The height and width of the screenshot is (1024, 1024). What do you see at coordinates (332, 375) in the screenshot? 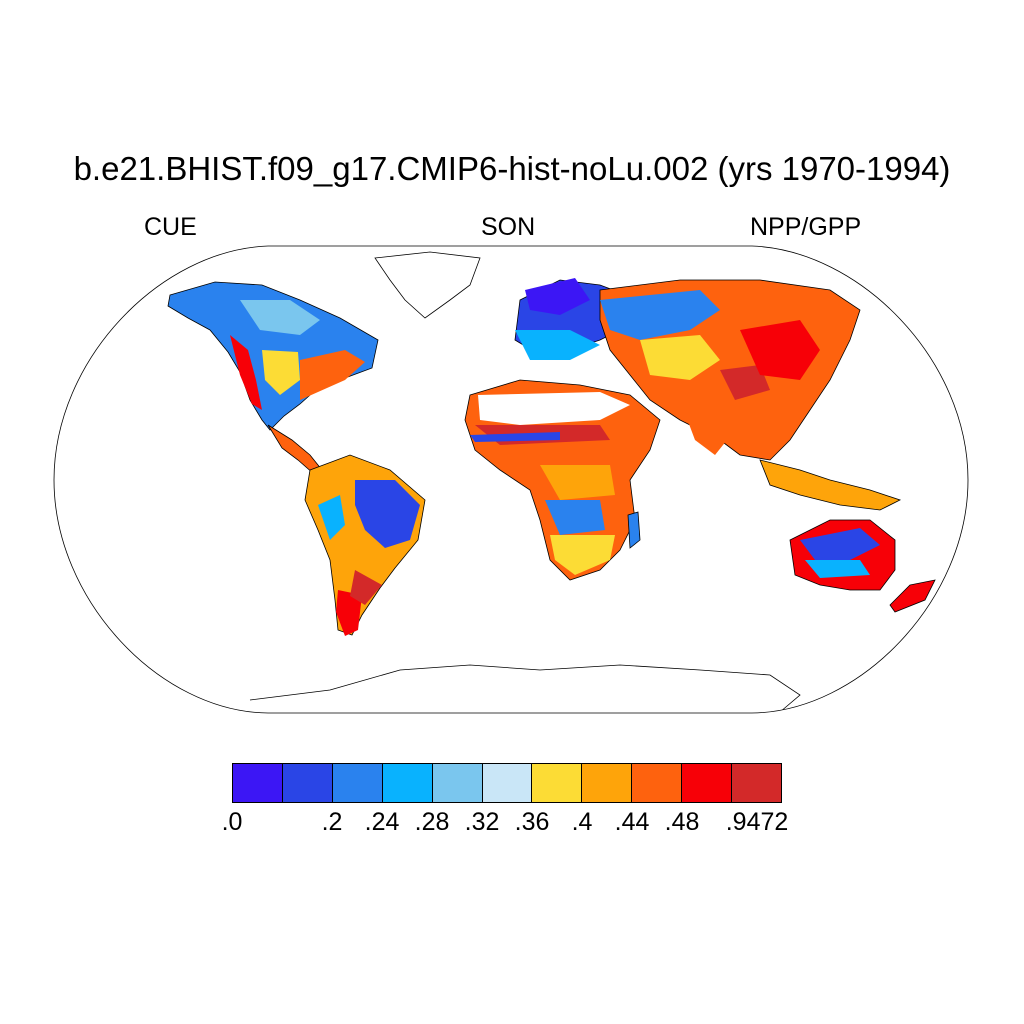
I see `na-east-region` at bounding box center [332, 375].